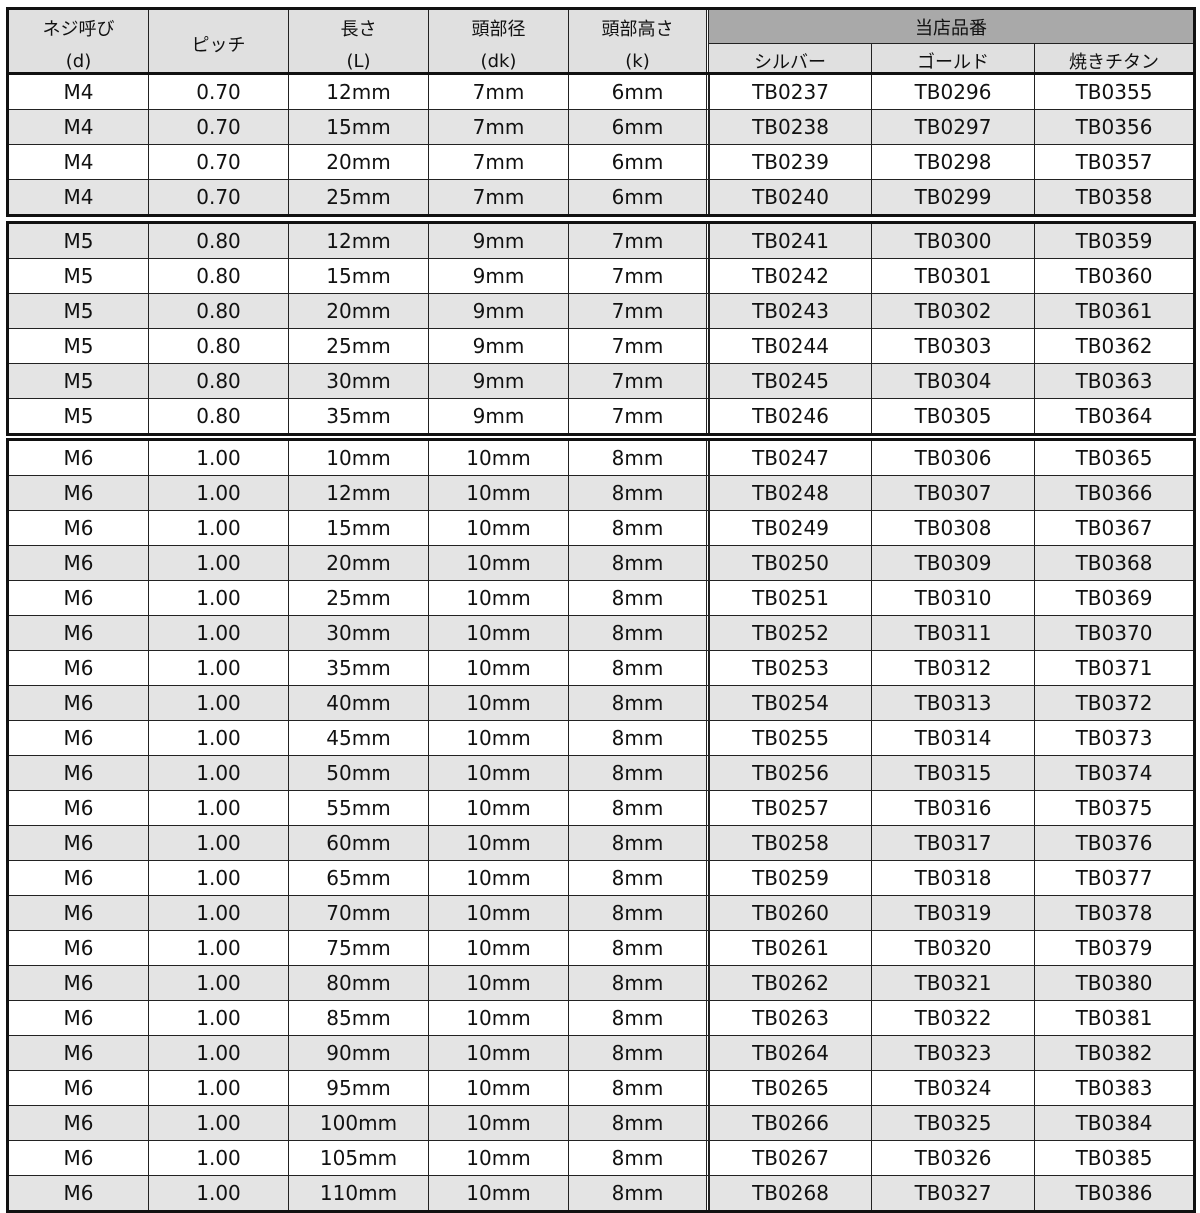  Describe the element at coordinates (218, 276) in the screenshot. I see `cell-pitch: 0.80` at that location.